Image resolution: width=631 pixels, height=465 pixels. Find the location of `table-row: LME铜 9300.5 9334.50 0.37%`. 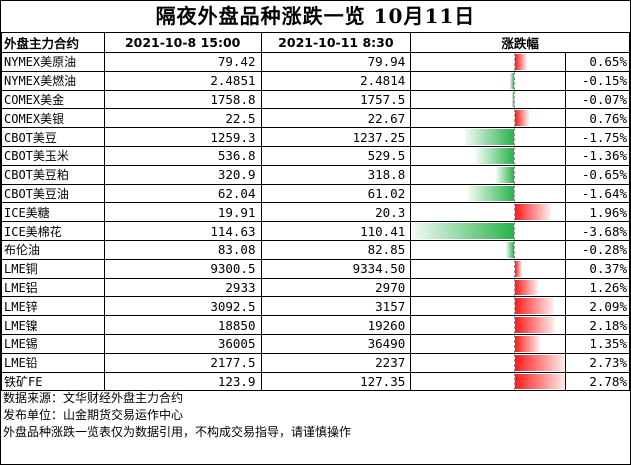

table-row: LME铜 9300.5 9334.50 0.37% is located at coordinates (315, 268).